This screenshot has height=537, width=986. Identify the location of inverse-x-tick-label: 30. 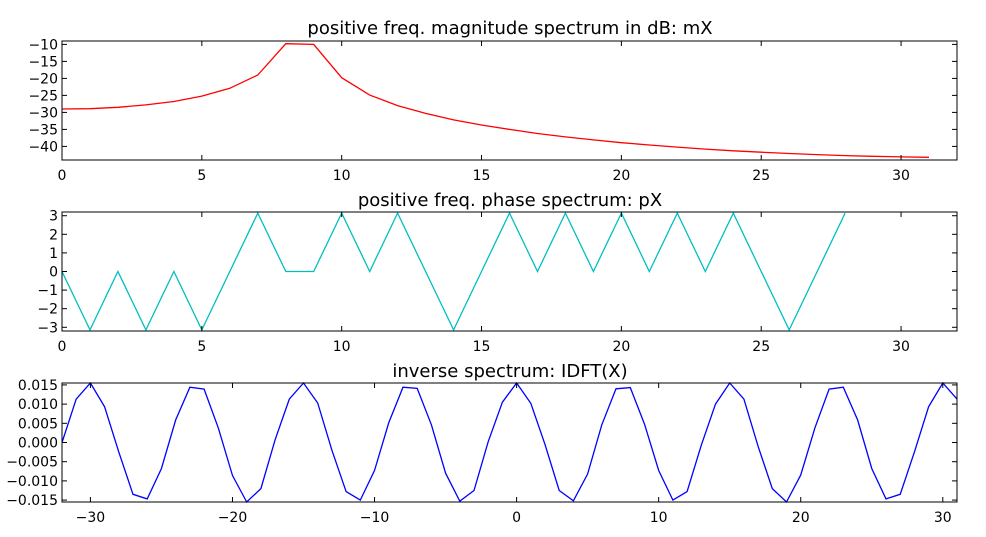
(943, 518).